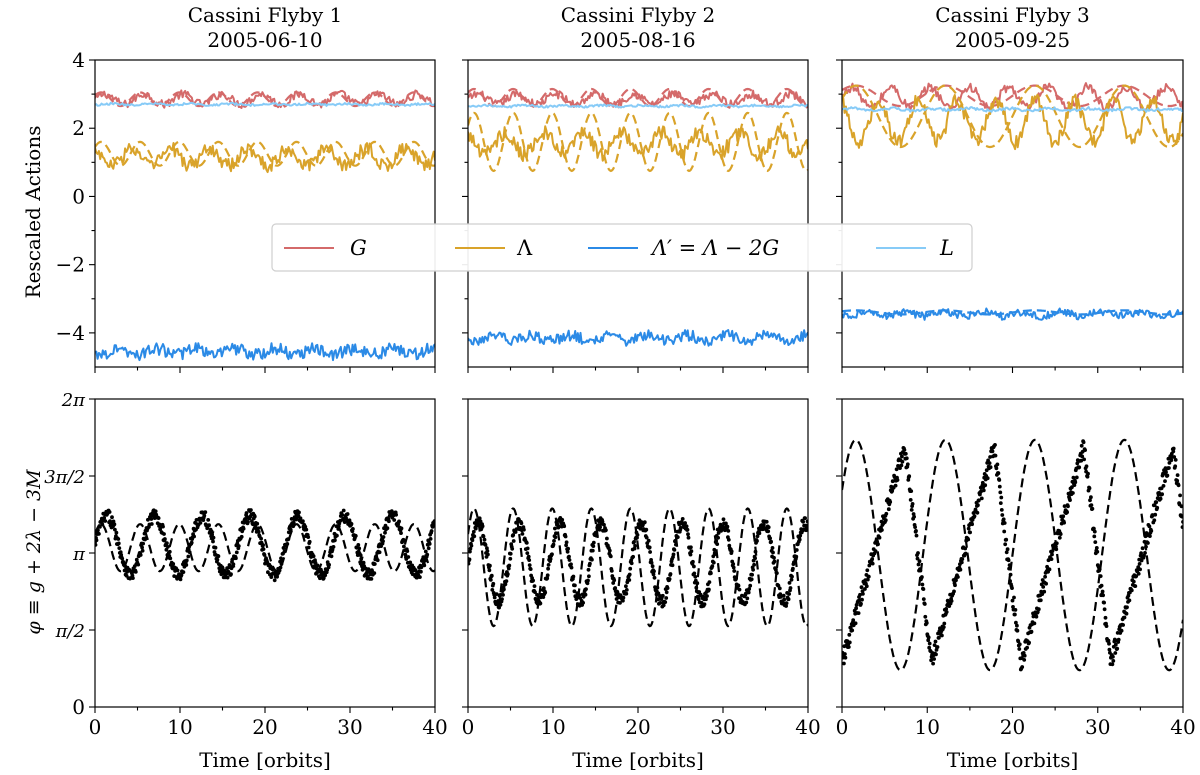 This screenshot has width=1200, height=775. I want to click on x-axis-label: Time [orbits], so click(1013, 760).